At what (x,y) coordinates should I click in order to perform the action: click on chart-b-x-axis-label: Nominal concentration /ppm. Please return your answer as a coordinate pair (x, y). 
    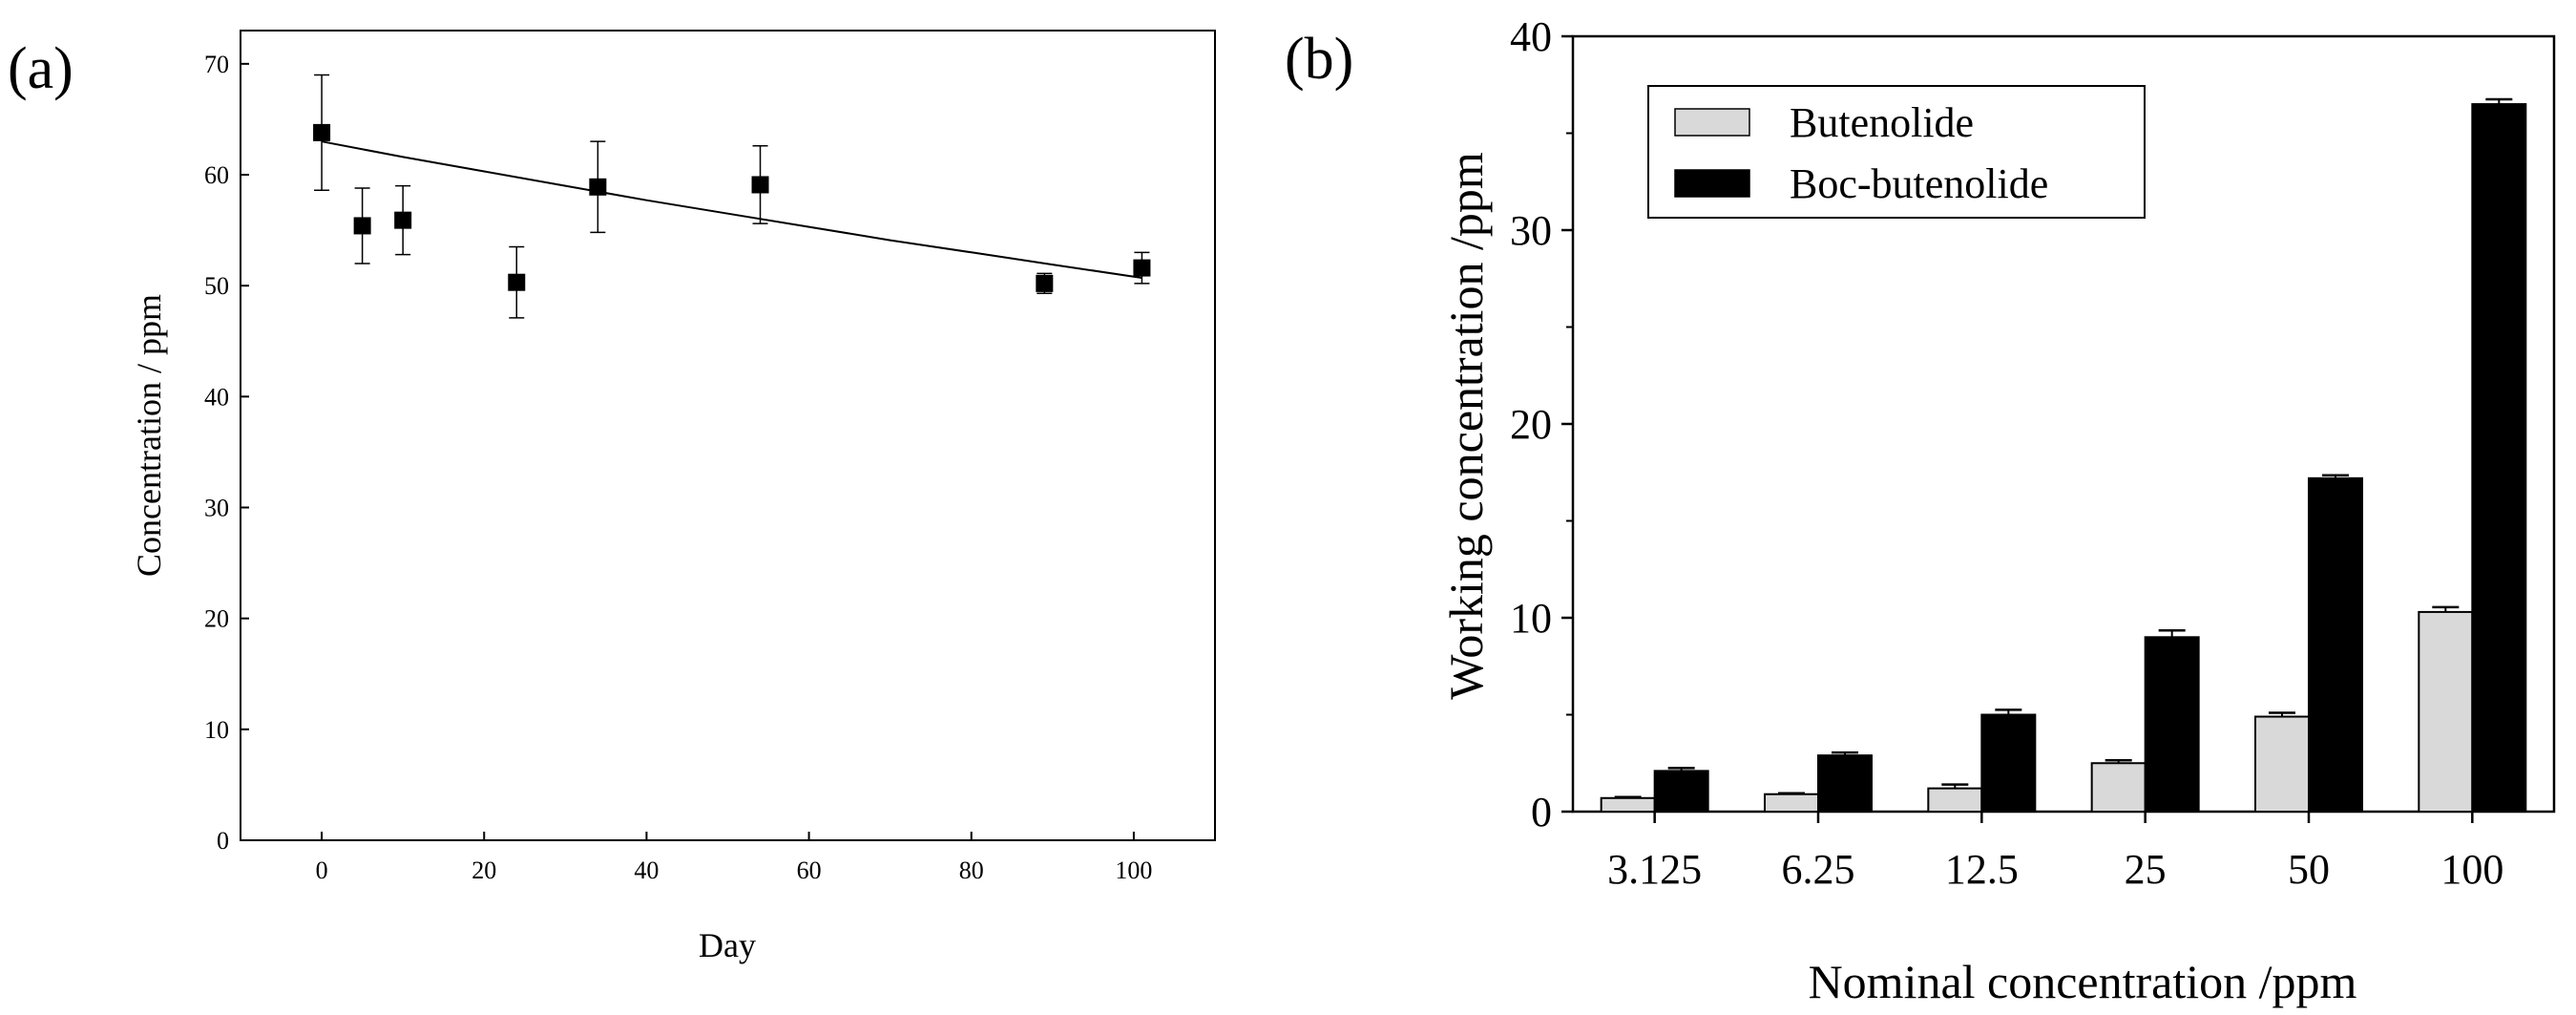
    Looking at the image, I should click on (2083, 981).